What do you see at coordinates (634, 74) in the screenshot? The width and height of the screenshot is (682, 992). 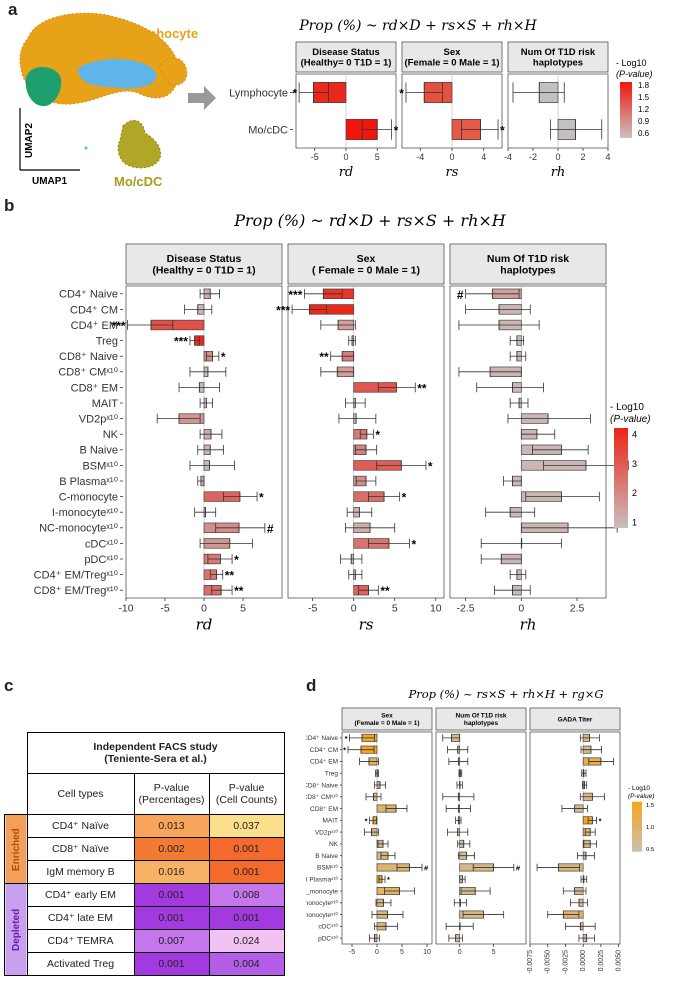 I see `legend-subtitle: (P-value)` at bounding box center [634, 74].